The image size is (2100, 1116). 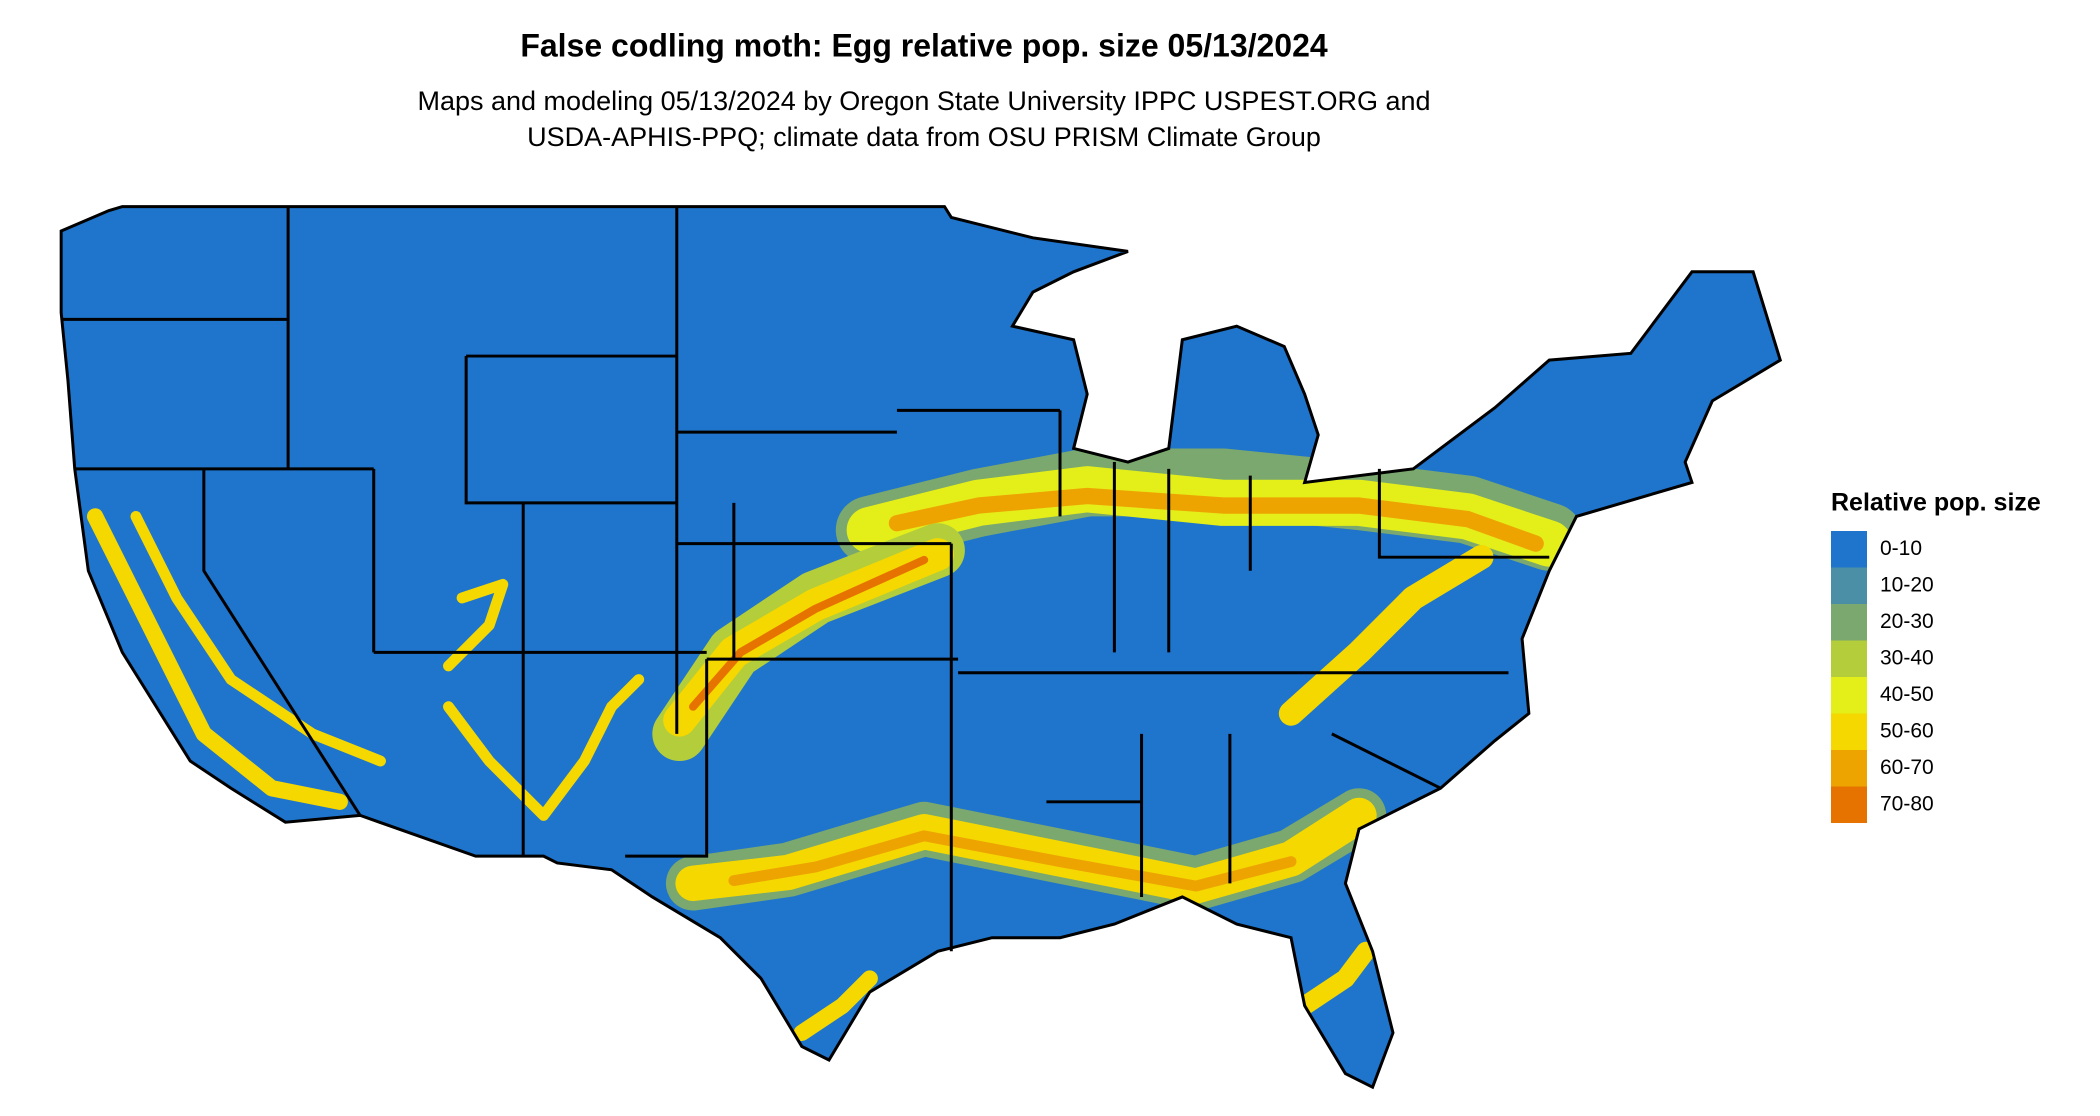 What do you see at coordinates (1907, 584) in the screenshot?
I see `legend-label: 10-20` at bounding box center [1907, 584].